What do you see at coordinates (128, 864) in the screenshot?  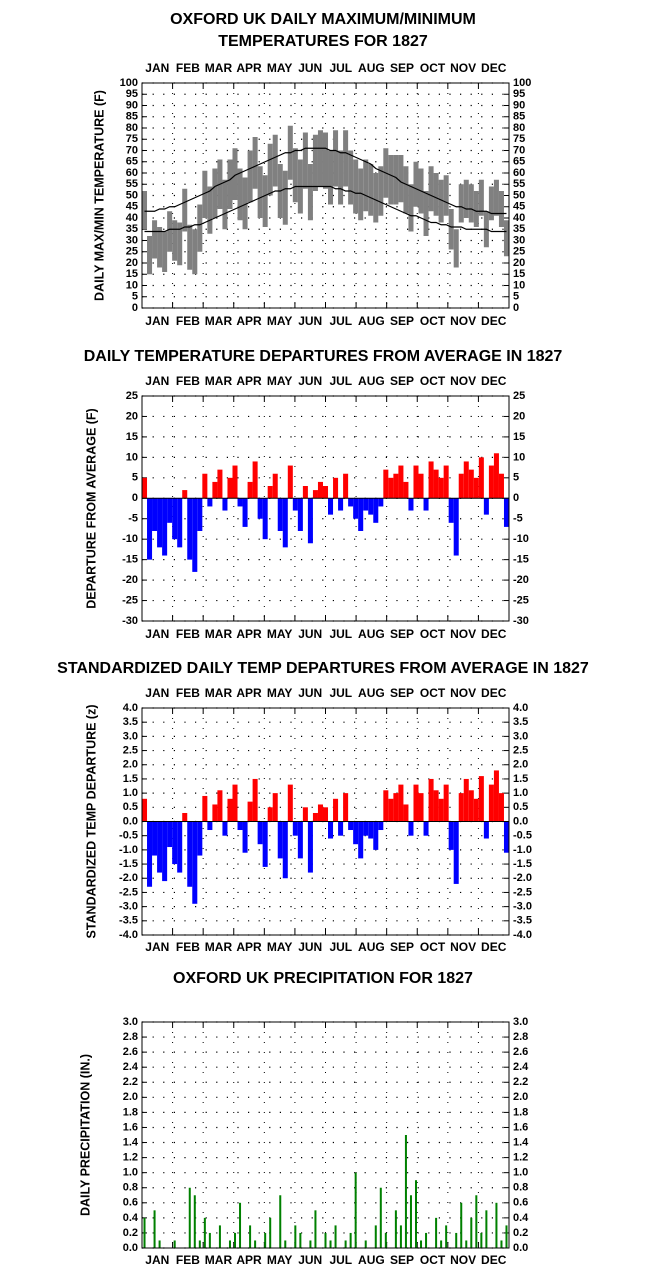 I see `y-tick-label: -1.5` at bounding box center [128, 864].